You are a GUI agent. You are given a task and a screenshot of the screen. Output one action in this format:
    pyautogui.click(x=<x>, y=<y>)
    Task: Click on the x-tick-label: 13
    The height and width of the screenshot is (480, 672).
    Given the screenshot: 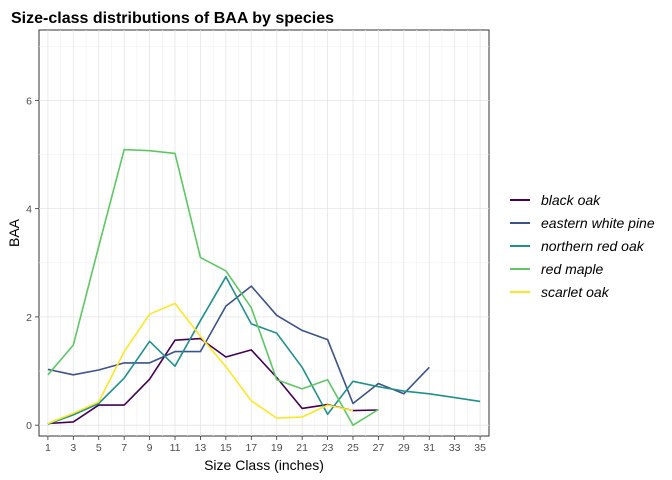 What is the action you would take?
    pyautogui.click(x=201, y=448)
    